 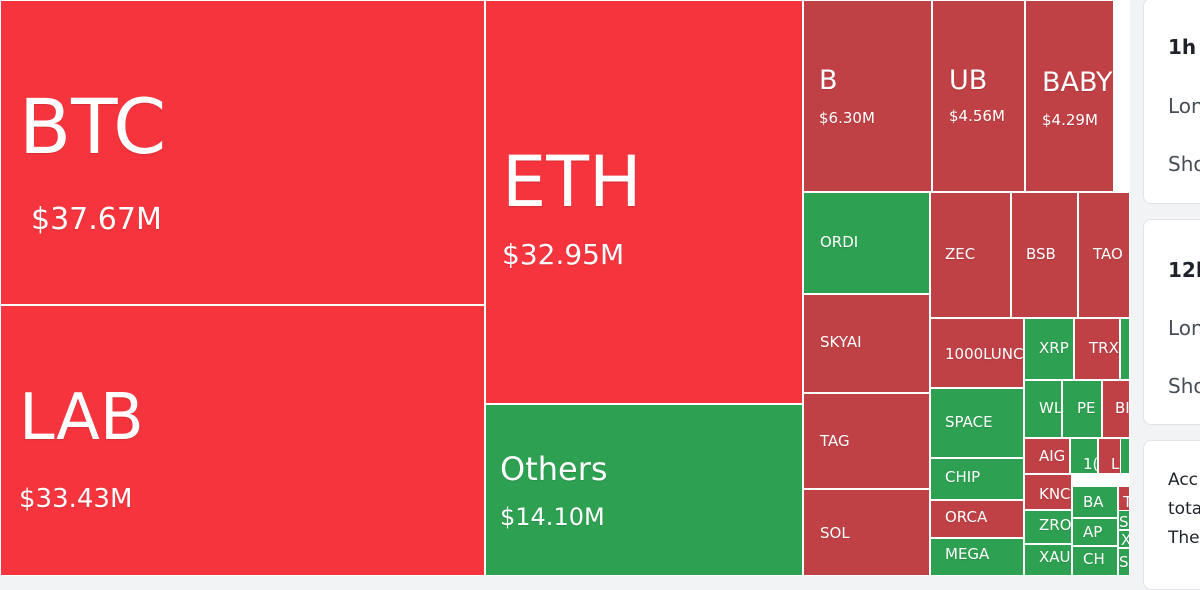 I want to click on tile-name: XRP, so click(x=1054, y=348).